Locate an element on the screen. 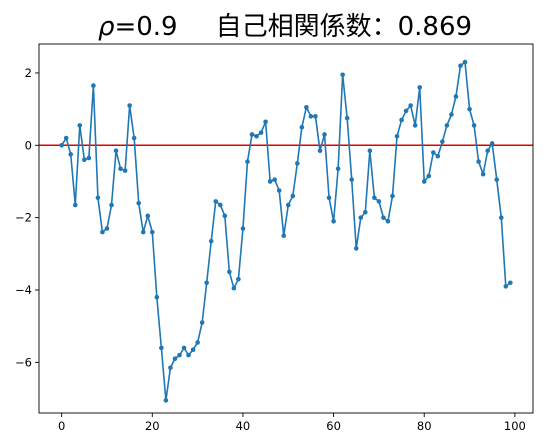 Image resolution: width=543 pixels, height=446 pixels. y-tick-label: −2 is located at coordinates (23, 218).